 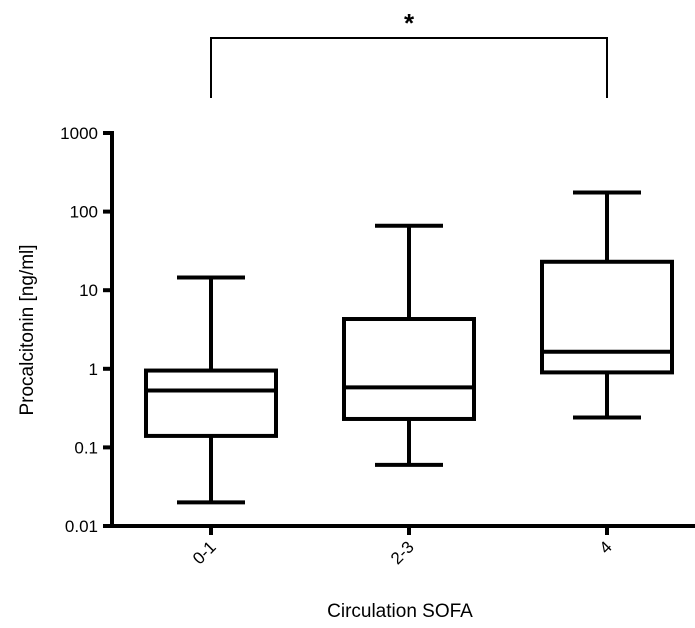 What do you see at coordinates (606, 547) in the screenshot?
I see `x-tick-label: 4` at bounding box center [606, 547].